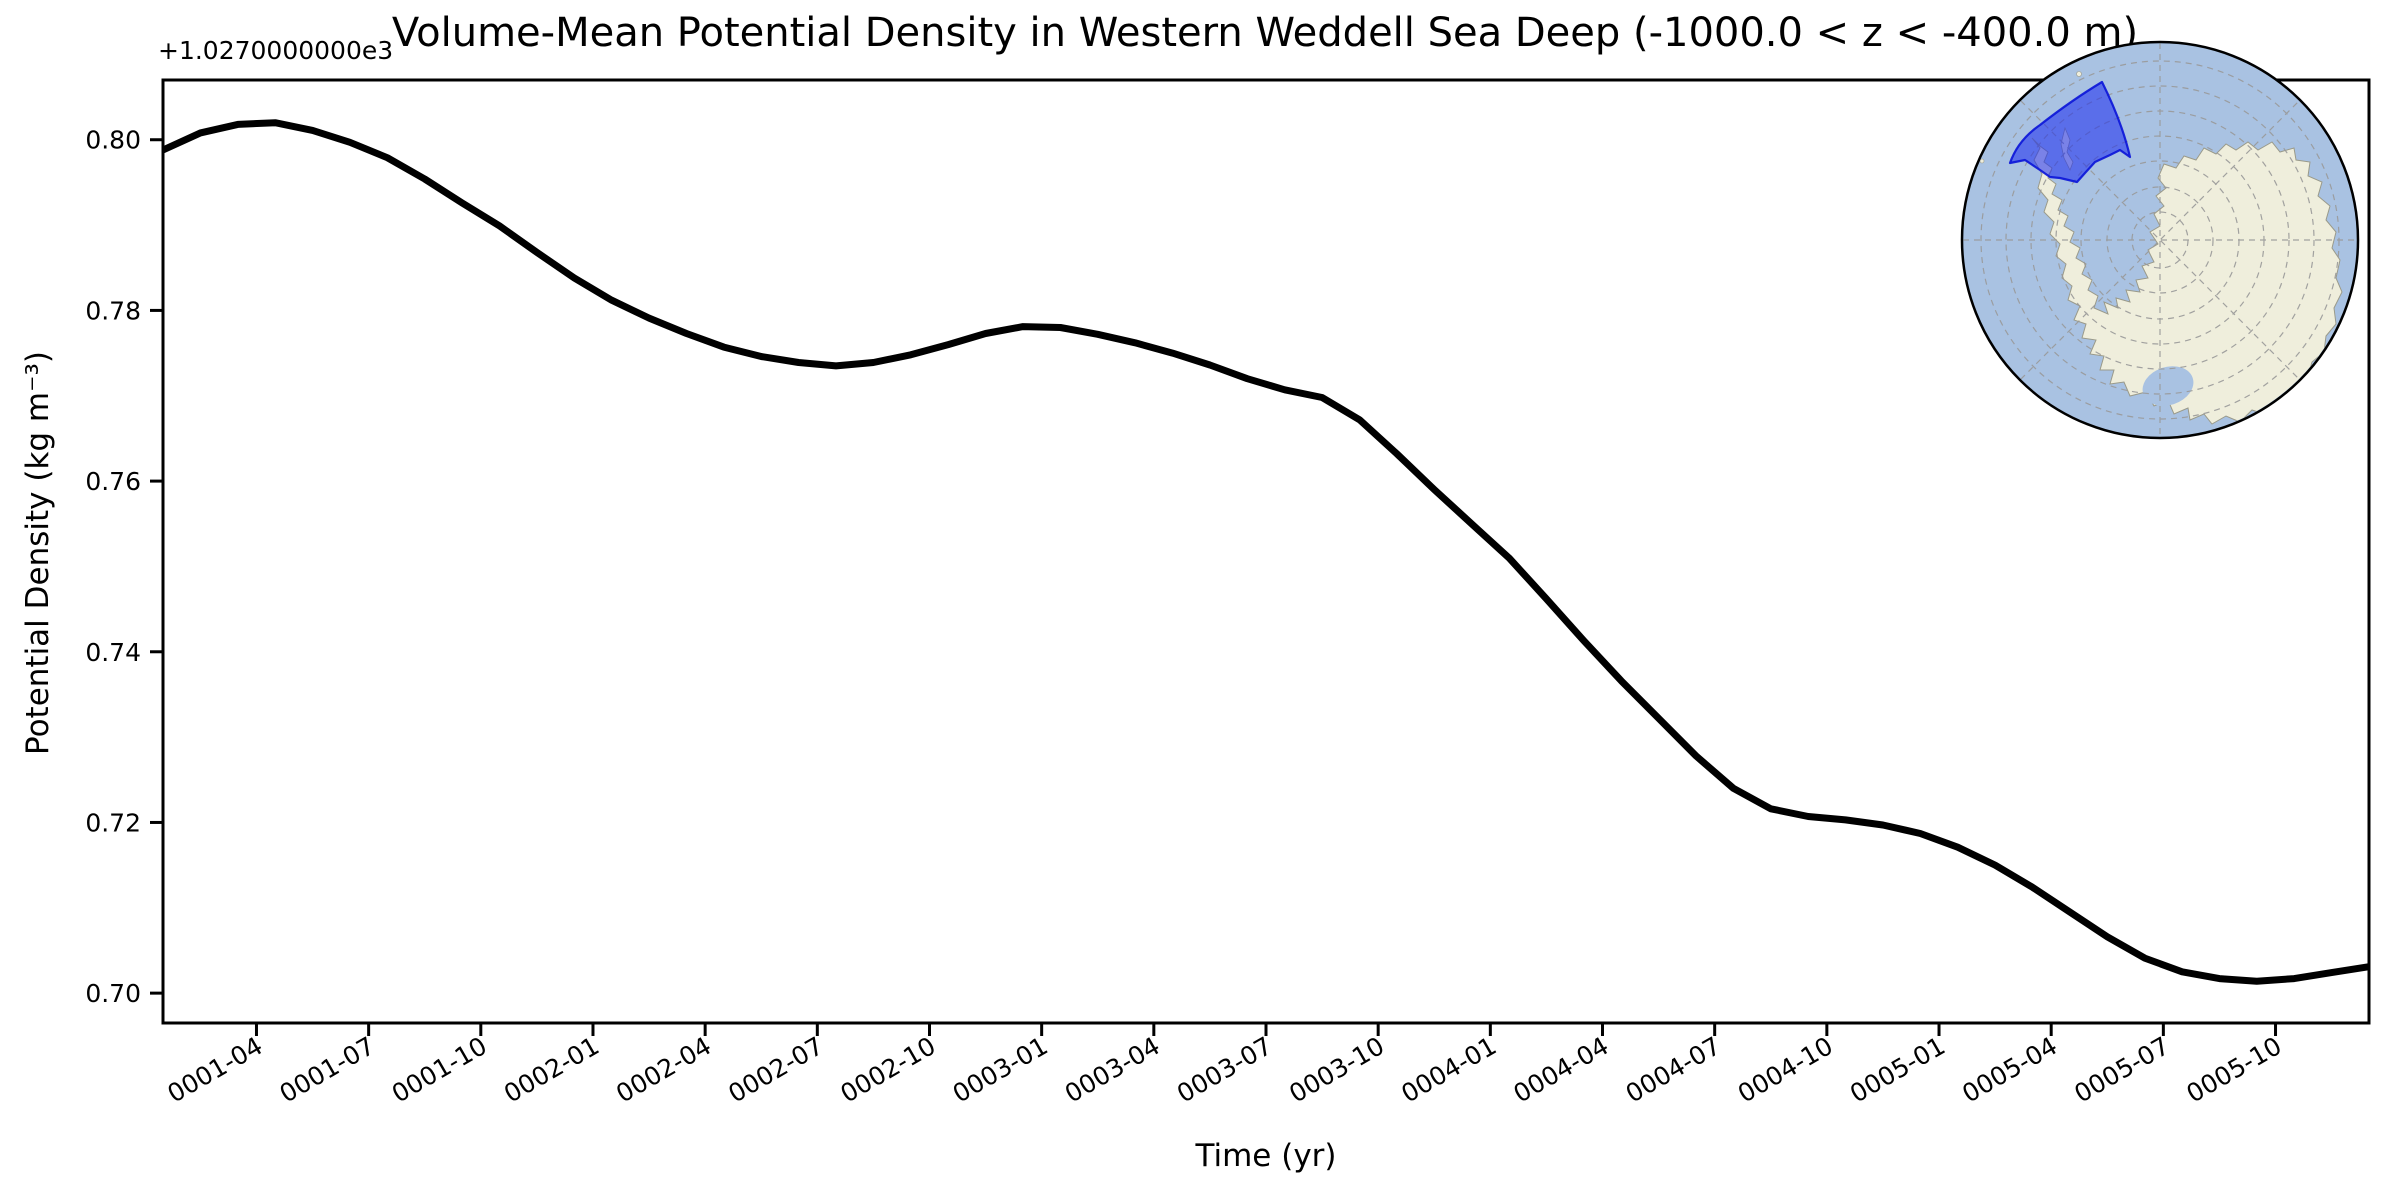 The height and width of the screenshot is (1200, 2400). I want to click on x-tick-label: 0002-01, so click(551, 1069).